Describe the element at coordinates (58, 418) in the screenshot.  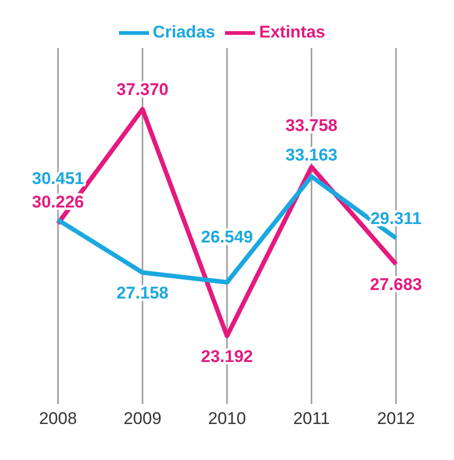
I see `x-tick-label: 2008` at that location.